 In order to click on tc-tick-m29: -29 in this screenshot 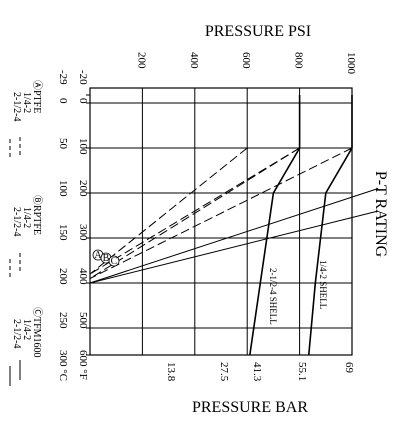, I will do `click(63, 77)`.